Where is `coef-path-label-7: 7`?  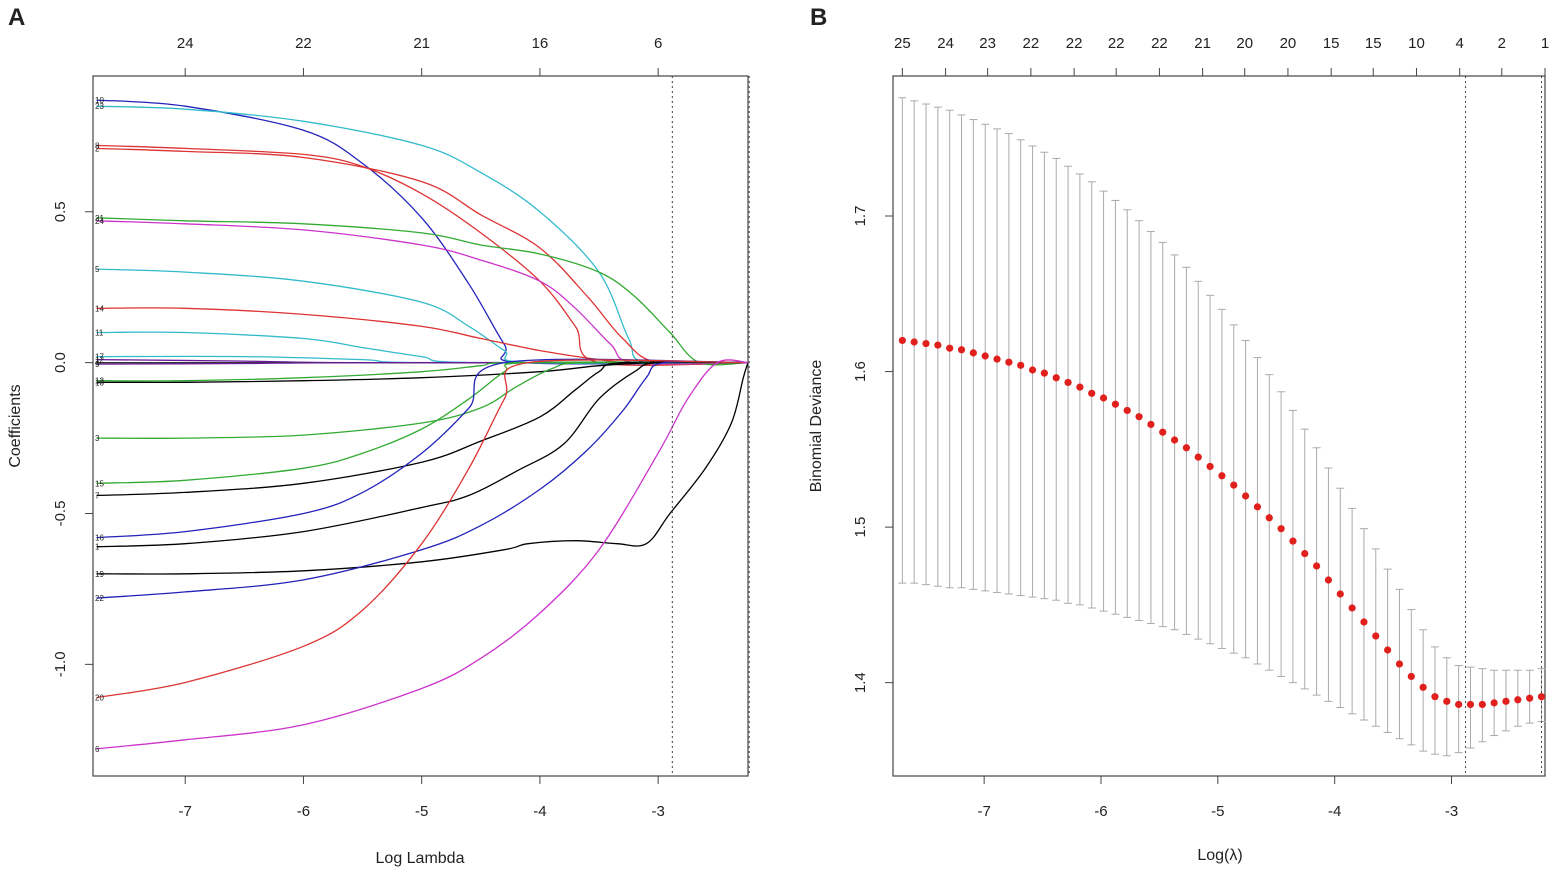
coef-path-label-7: 7 is located at coordinates (97, 495).